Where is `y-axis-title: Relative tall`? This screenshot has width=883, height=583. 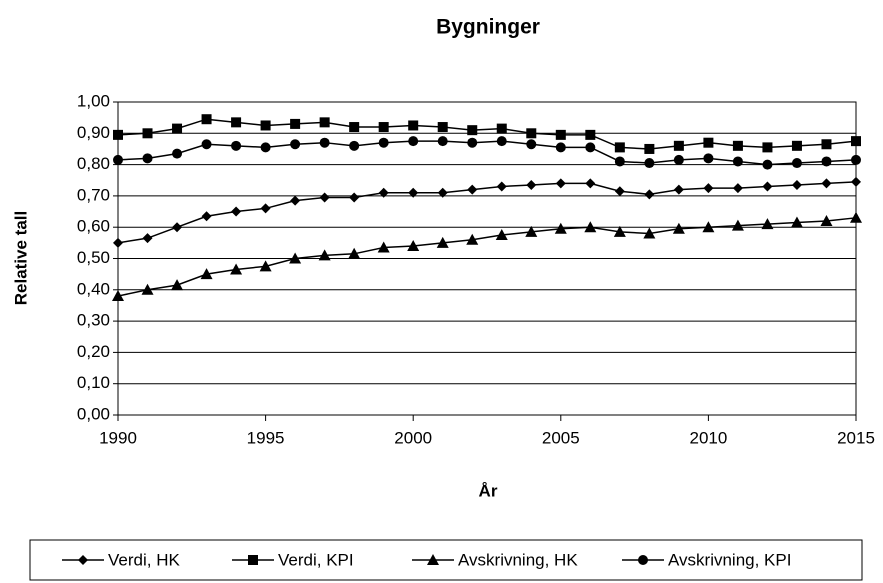
y-axis-title: Relative tall is located at coordinates (20, 258).